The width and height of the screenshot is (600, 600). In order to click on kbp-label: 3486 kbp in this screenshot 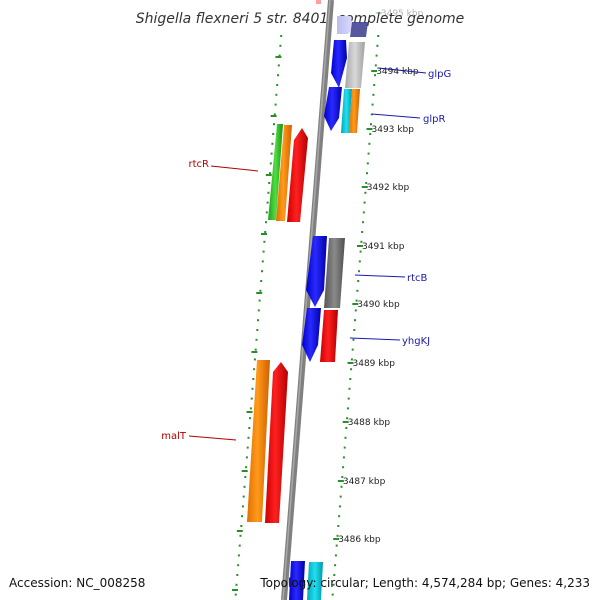, I will do `click(359, 540)`.